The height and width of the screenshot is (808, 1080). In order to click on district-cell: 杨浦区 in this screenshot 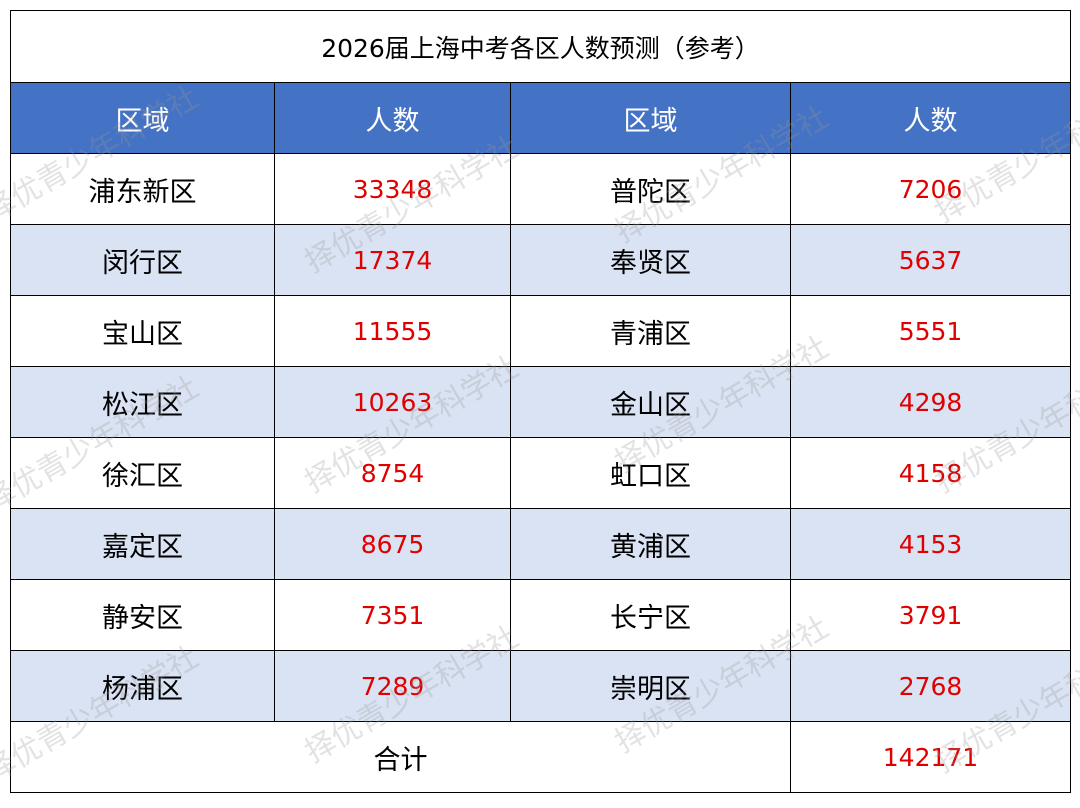, I will do `click(142, 686)`.